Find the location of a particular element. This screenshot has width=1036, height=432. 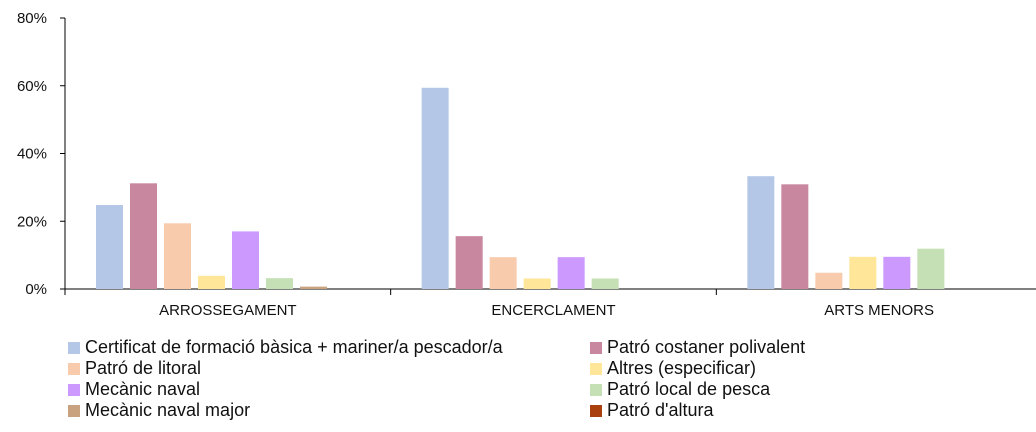

y-tick-label: 0% is located at coordinates (36, 289).